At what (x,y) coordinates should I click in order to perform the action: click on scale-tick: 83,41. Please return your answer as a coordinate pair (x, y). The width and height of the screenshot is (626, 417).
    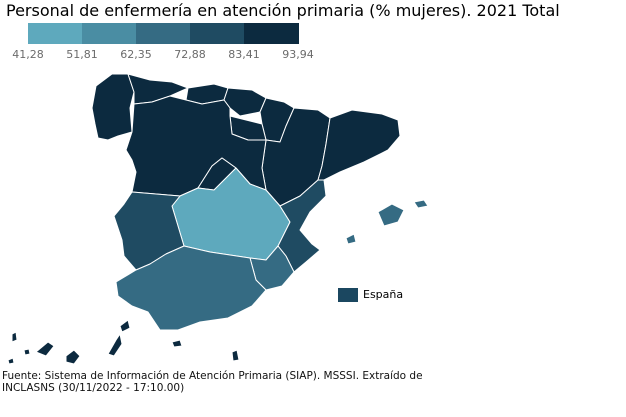
    Looking at the image, I should click on (244, 54).